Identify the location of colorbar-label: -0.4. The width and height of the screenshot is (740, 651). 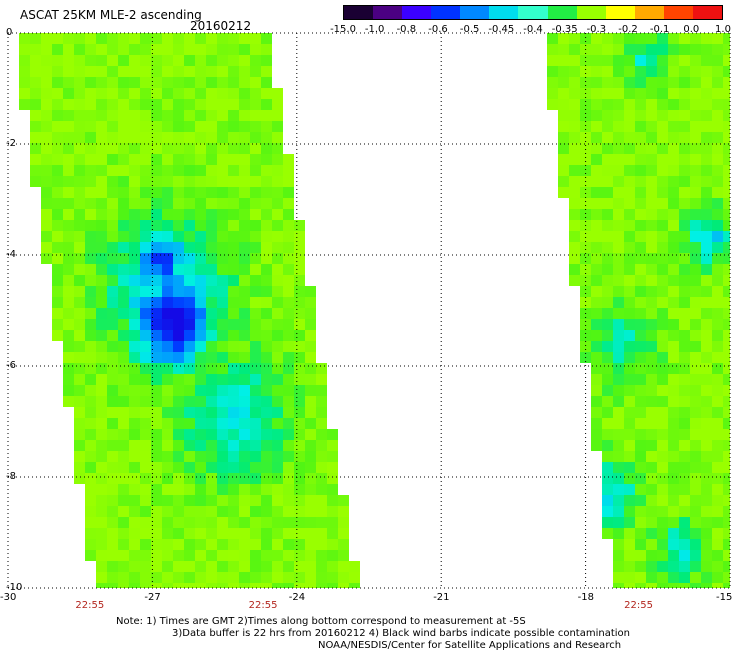
(533, 29).